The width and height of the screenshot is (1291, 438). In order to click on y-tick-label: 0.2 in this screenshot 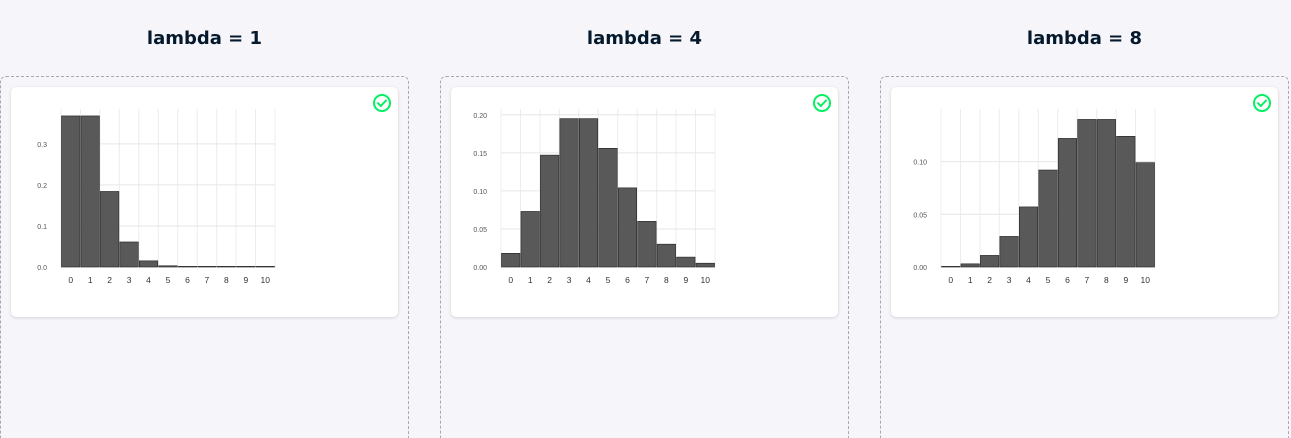, I will do `click(42, 186)`.